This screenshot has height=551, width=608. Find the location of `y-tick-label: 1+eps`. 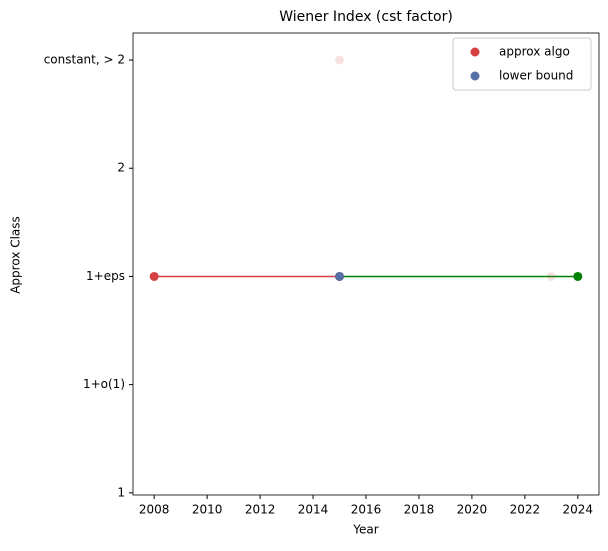

y-tick-label: 1+eps is located at coordinates (105, 276).